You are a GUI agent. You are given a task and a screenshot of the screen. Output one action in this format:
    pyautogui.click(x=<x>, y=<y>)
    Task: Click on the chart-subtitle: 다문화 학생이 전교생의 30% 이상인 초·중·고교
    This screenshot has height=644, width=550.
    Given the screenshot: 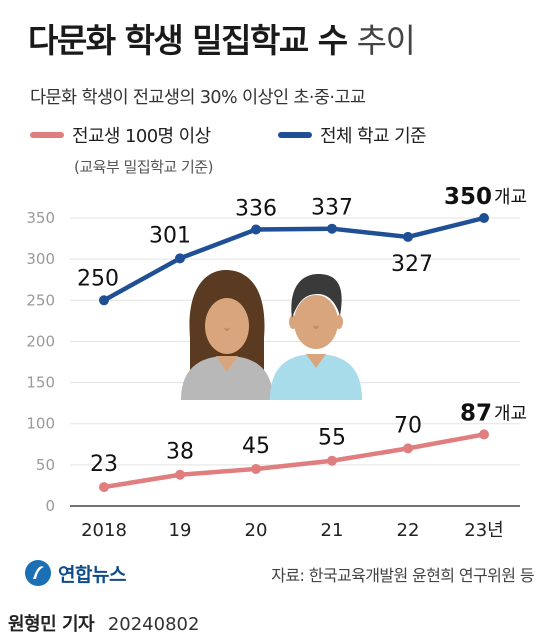 What is the action you would take?
    pyautogui.click(x=198, y=98)
    